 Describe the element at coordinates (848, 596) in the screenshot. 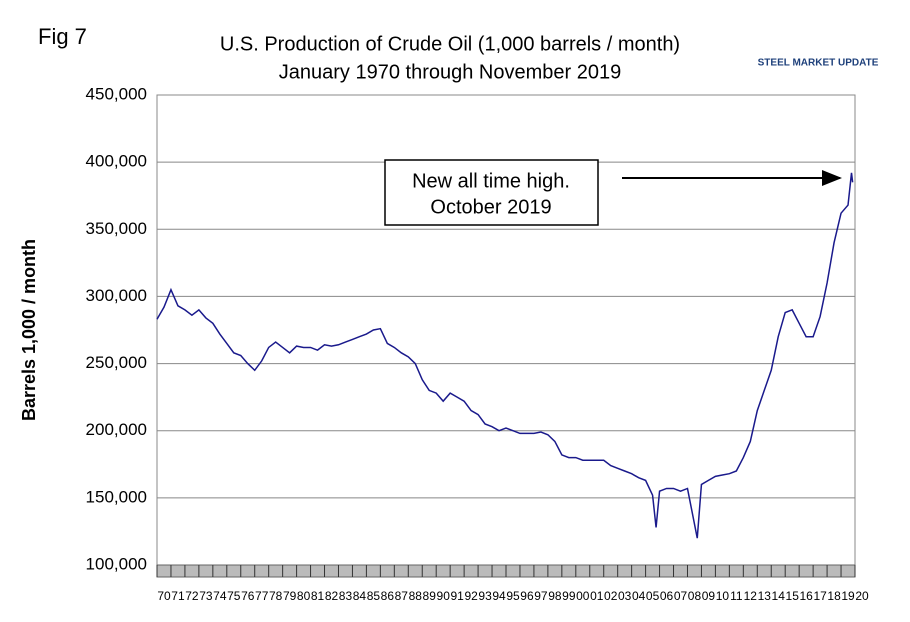

I see `x-tick-label: 19` at that location.